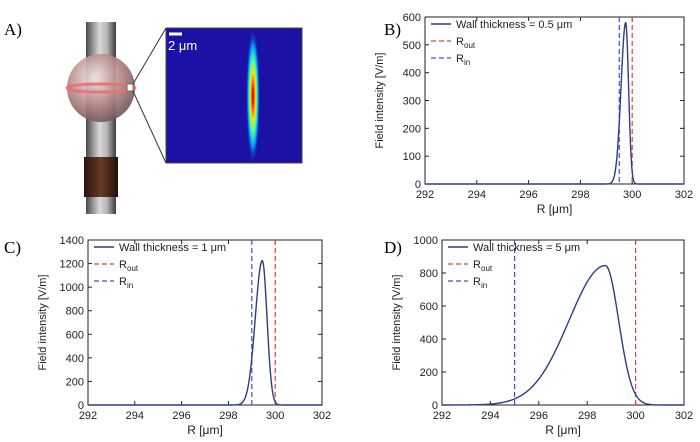 The width and height of the screenshot is (700, 442). I want to click on y-tick-label: 300, so click(412, 102).